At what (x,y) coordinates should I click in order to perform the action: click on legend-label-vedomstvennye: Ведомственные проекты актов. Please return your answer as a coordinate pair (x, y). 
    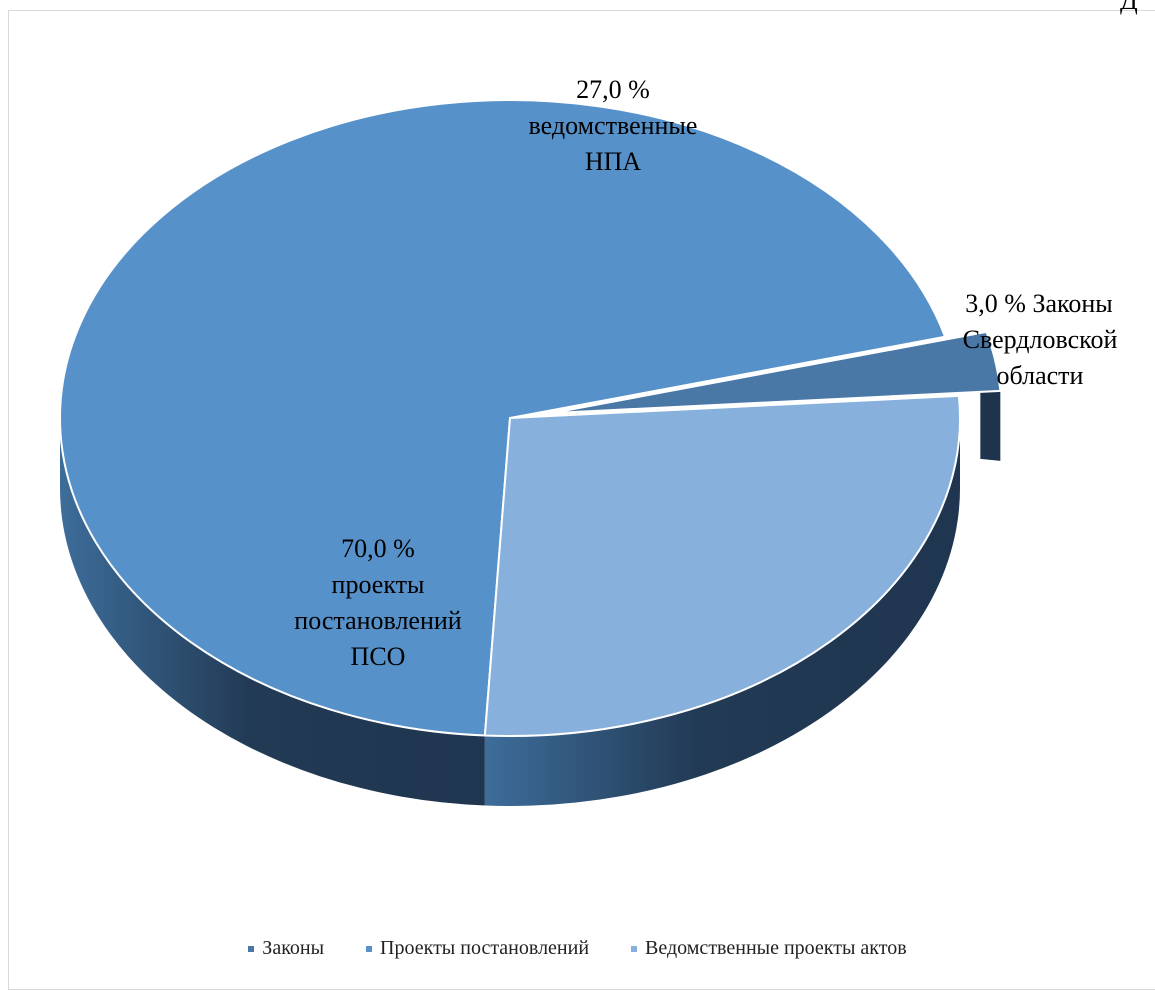
    Looking at the image, I should click on (776, 948).